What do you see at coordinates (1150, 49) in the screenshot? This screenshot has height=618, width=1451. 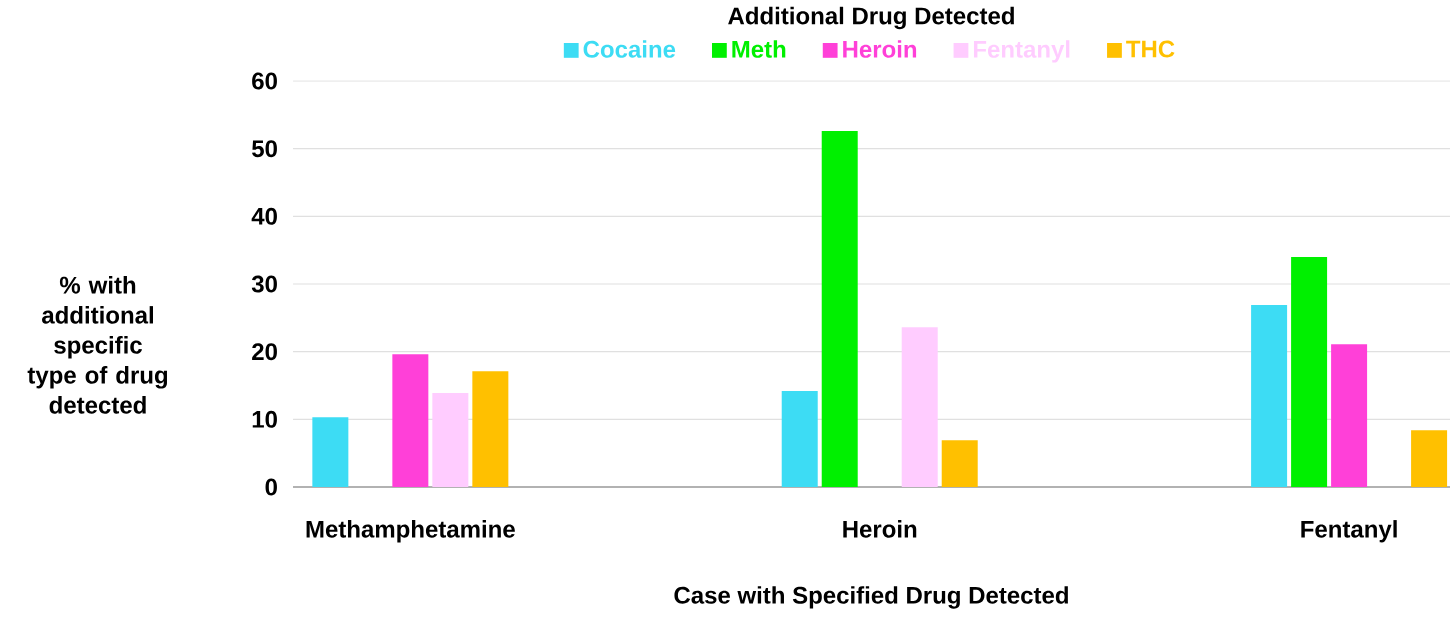 I see `legend-label: THC` at bounding box center [1150, 49].